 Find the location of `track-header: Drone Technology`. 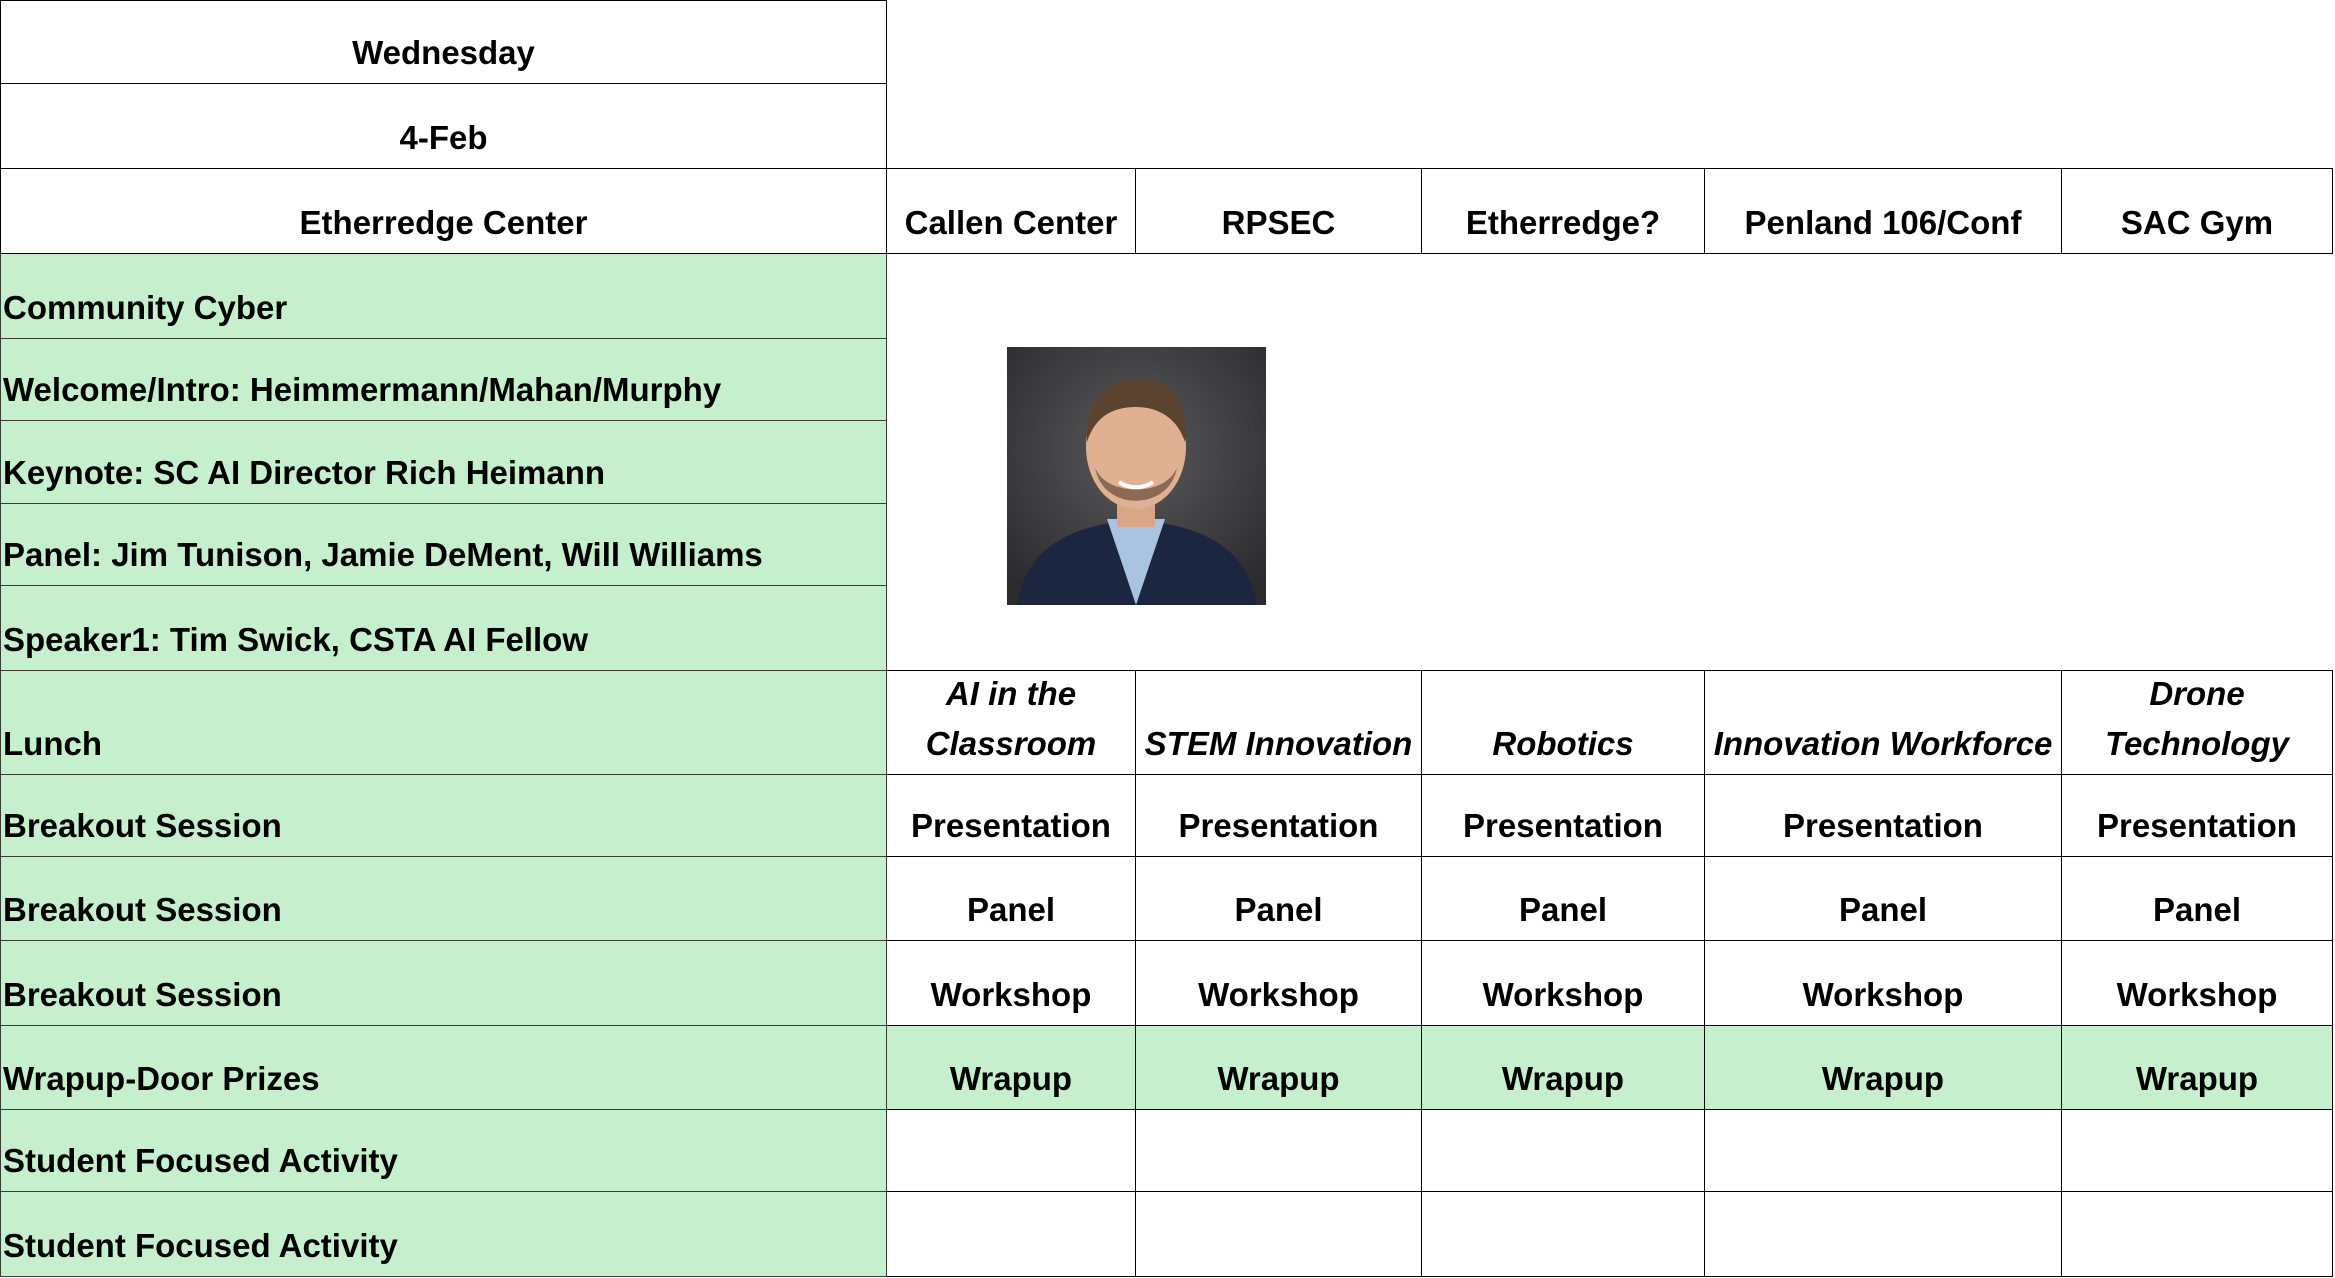

track-header: Drone Technology is located at coordinates (2197, 722).